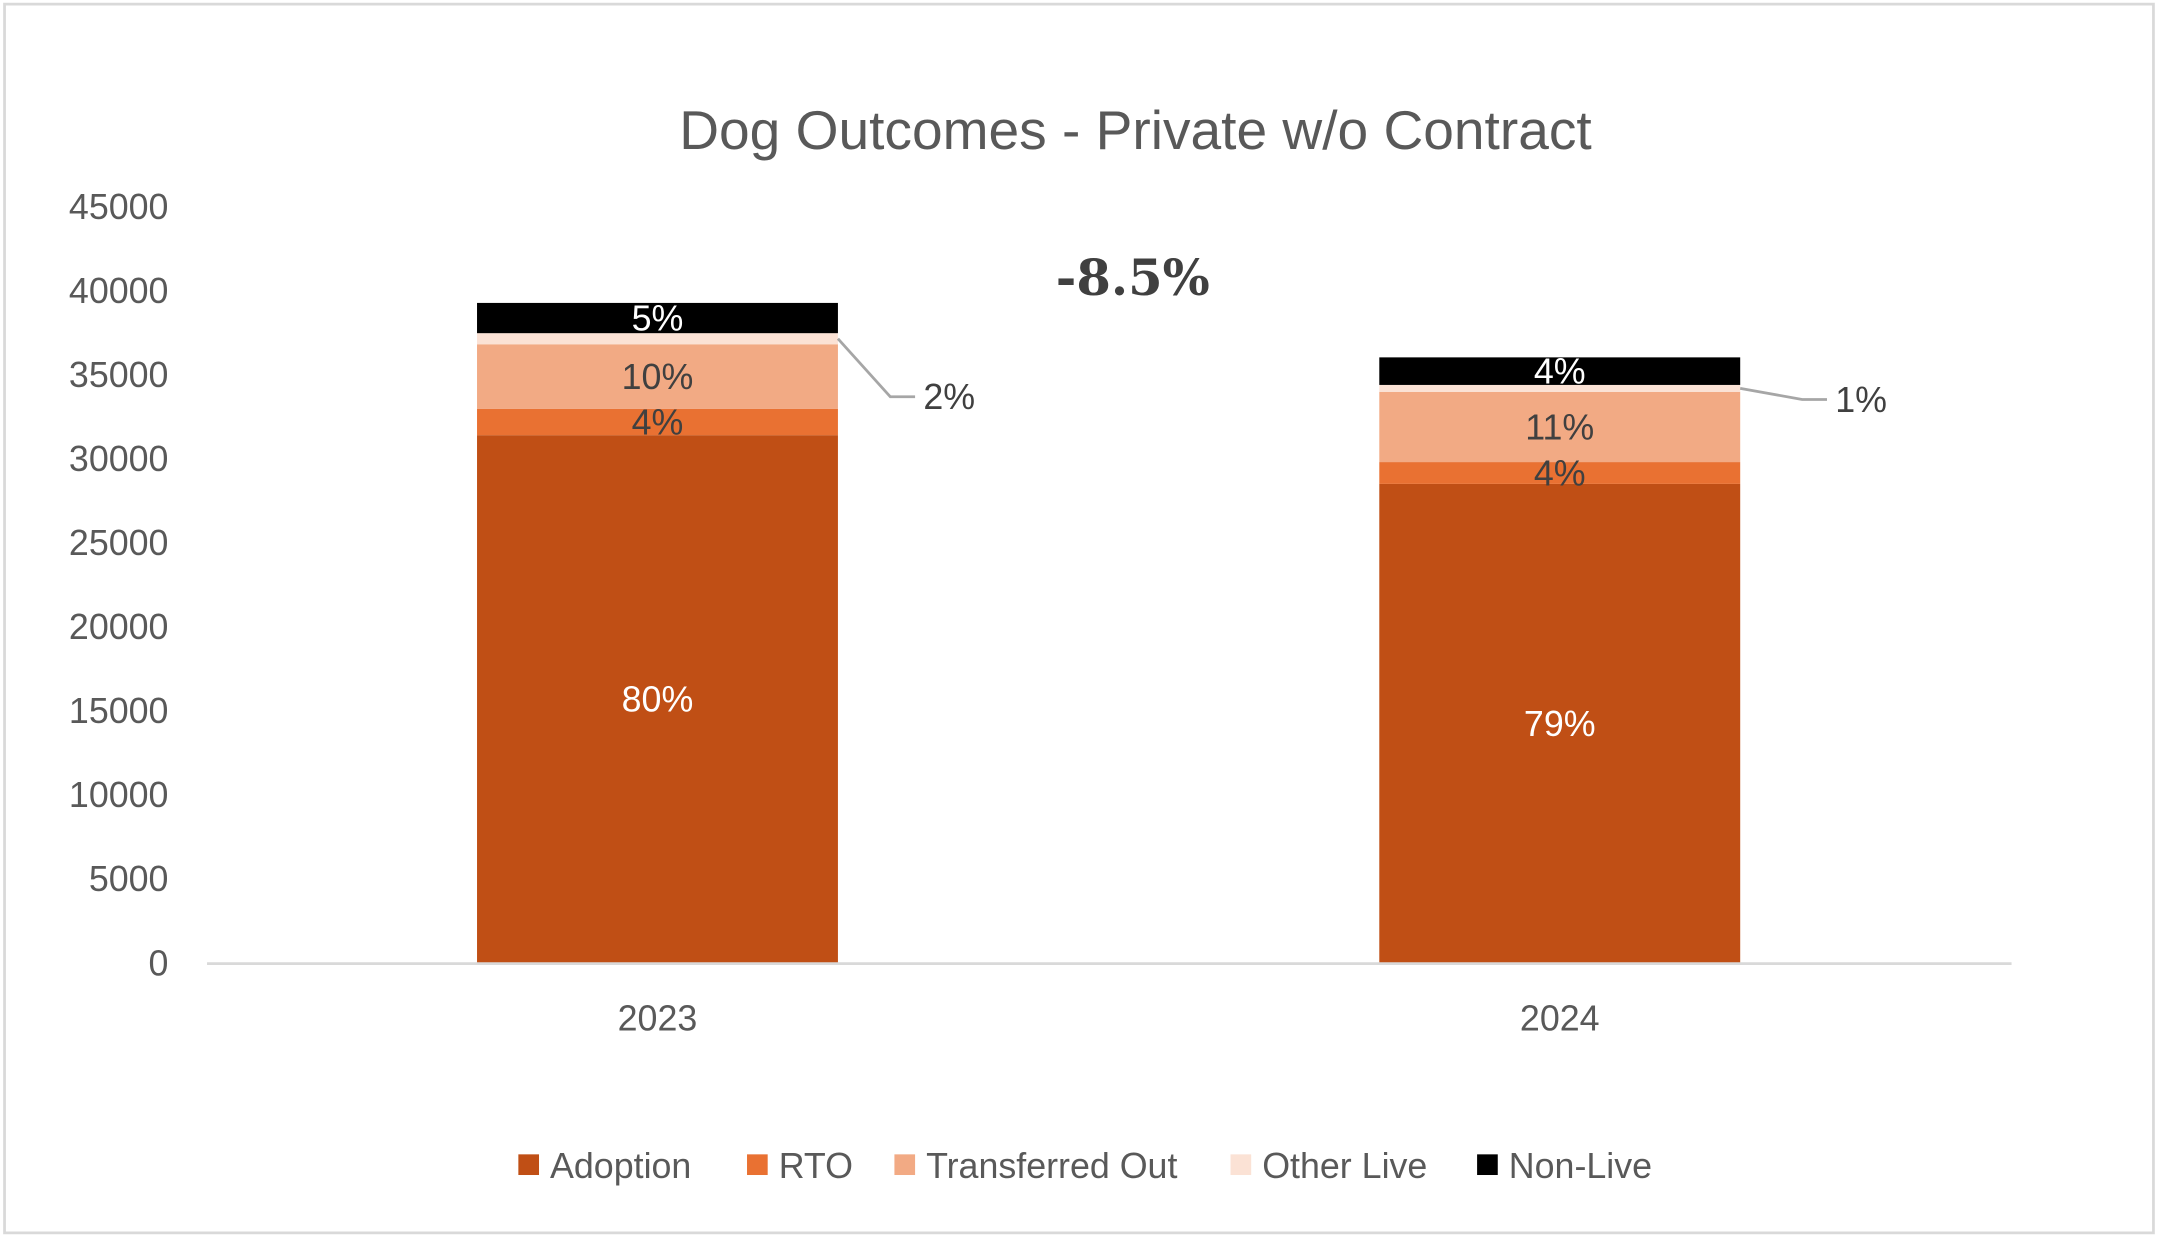 This screenshot has height=1237, width=2158. I want to click on y-tick-label: 45000, so click(119, 207).